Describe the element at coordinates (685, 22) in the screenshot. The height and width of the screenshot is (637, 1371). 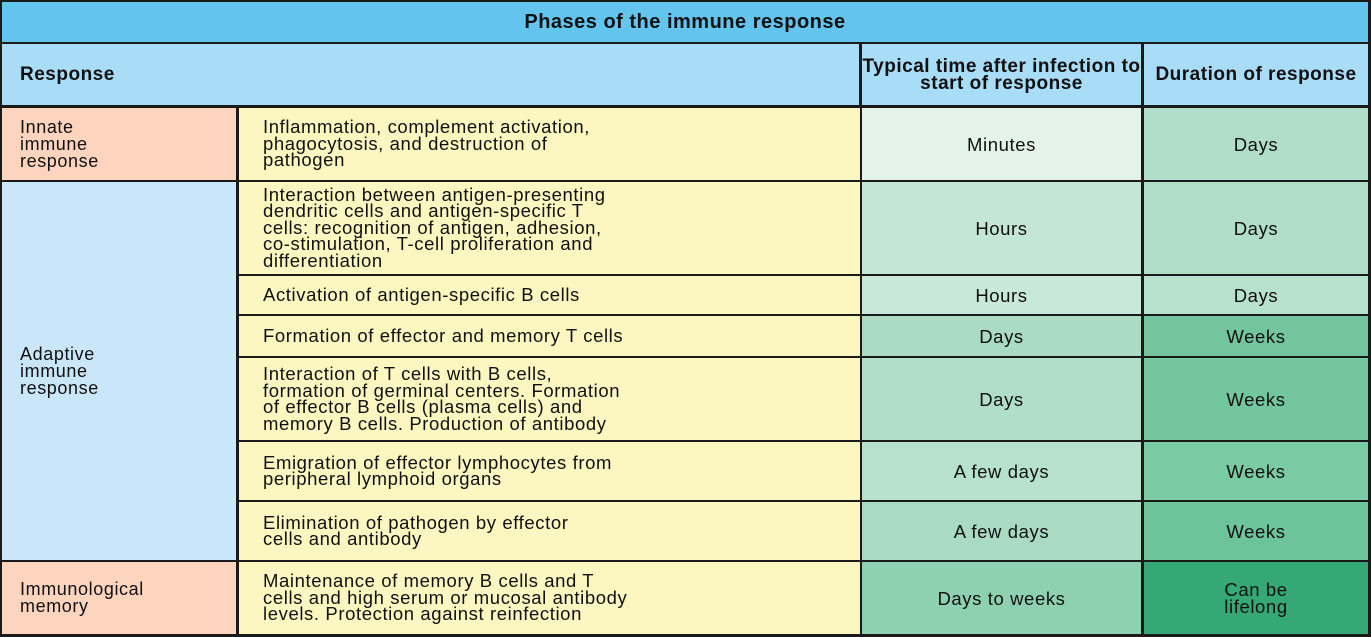
I see `table-title: Phases of the immune response` at that location.